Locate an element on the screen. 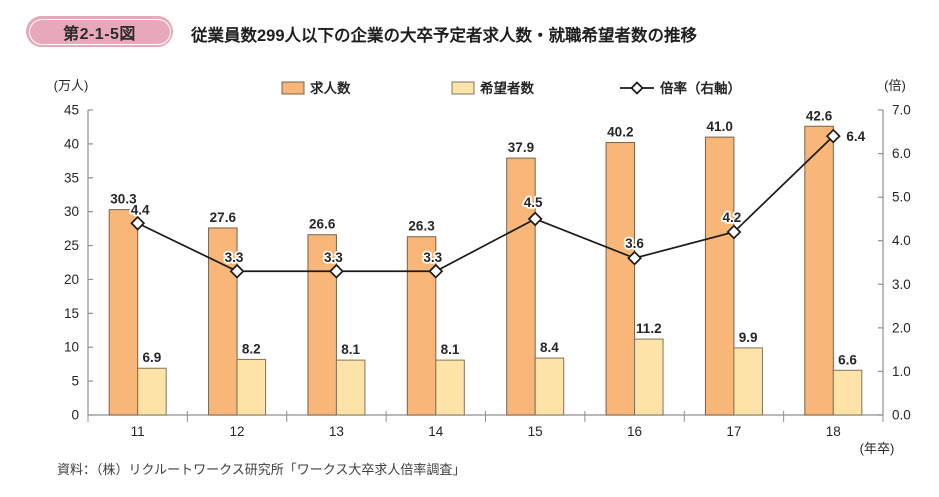 The width and height of the screenshot is (939, 497). left-axis-tick-label: 0 is located at coordinates (75, 415).